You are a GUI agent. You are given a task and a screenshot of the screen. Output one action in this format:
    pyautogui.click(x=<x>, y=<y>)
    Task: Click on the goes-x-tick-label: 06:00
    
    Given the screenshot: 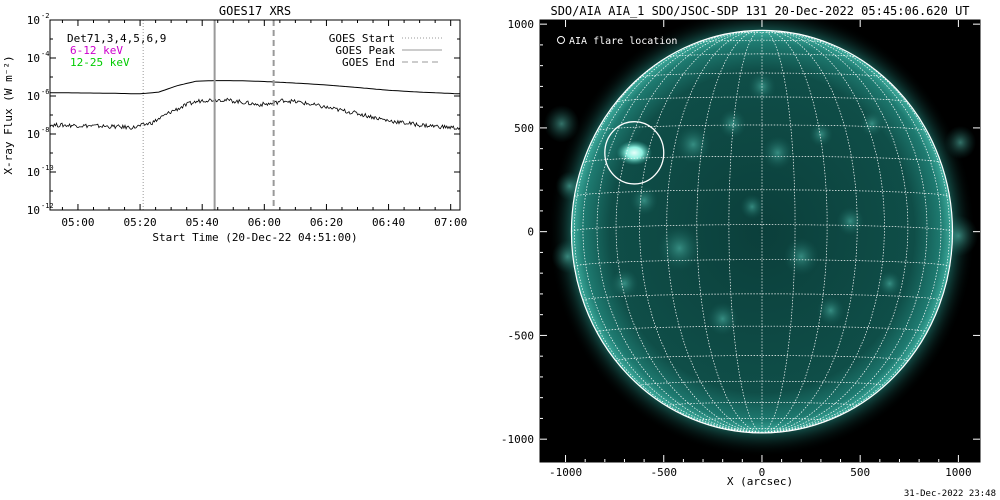 What is the action you would take?
    pyautogui.click(x=264, y=222)
    